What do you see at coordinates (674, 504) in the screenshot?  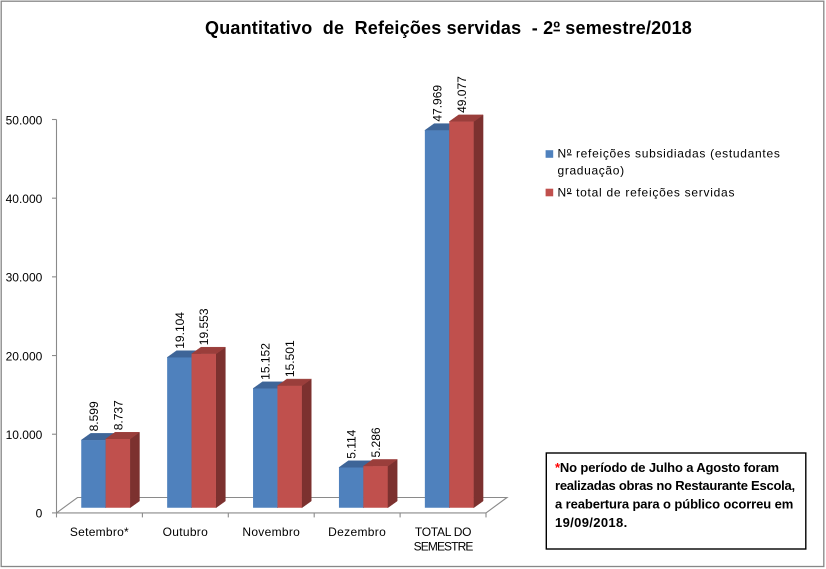 I see `svg-text:a reabertura para o público oc: a reabertura para o público ocorreu em` at bounding box center [674, 504].